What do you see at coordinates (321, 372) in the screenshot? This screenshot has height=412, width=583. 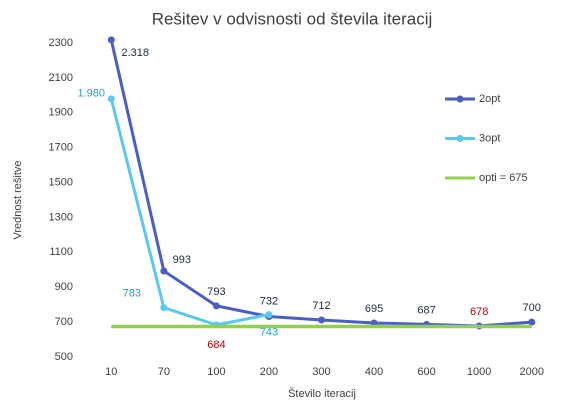 I see `x-tick-label: 300` at bounding box center [321, 372].